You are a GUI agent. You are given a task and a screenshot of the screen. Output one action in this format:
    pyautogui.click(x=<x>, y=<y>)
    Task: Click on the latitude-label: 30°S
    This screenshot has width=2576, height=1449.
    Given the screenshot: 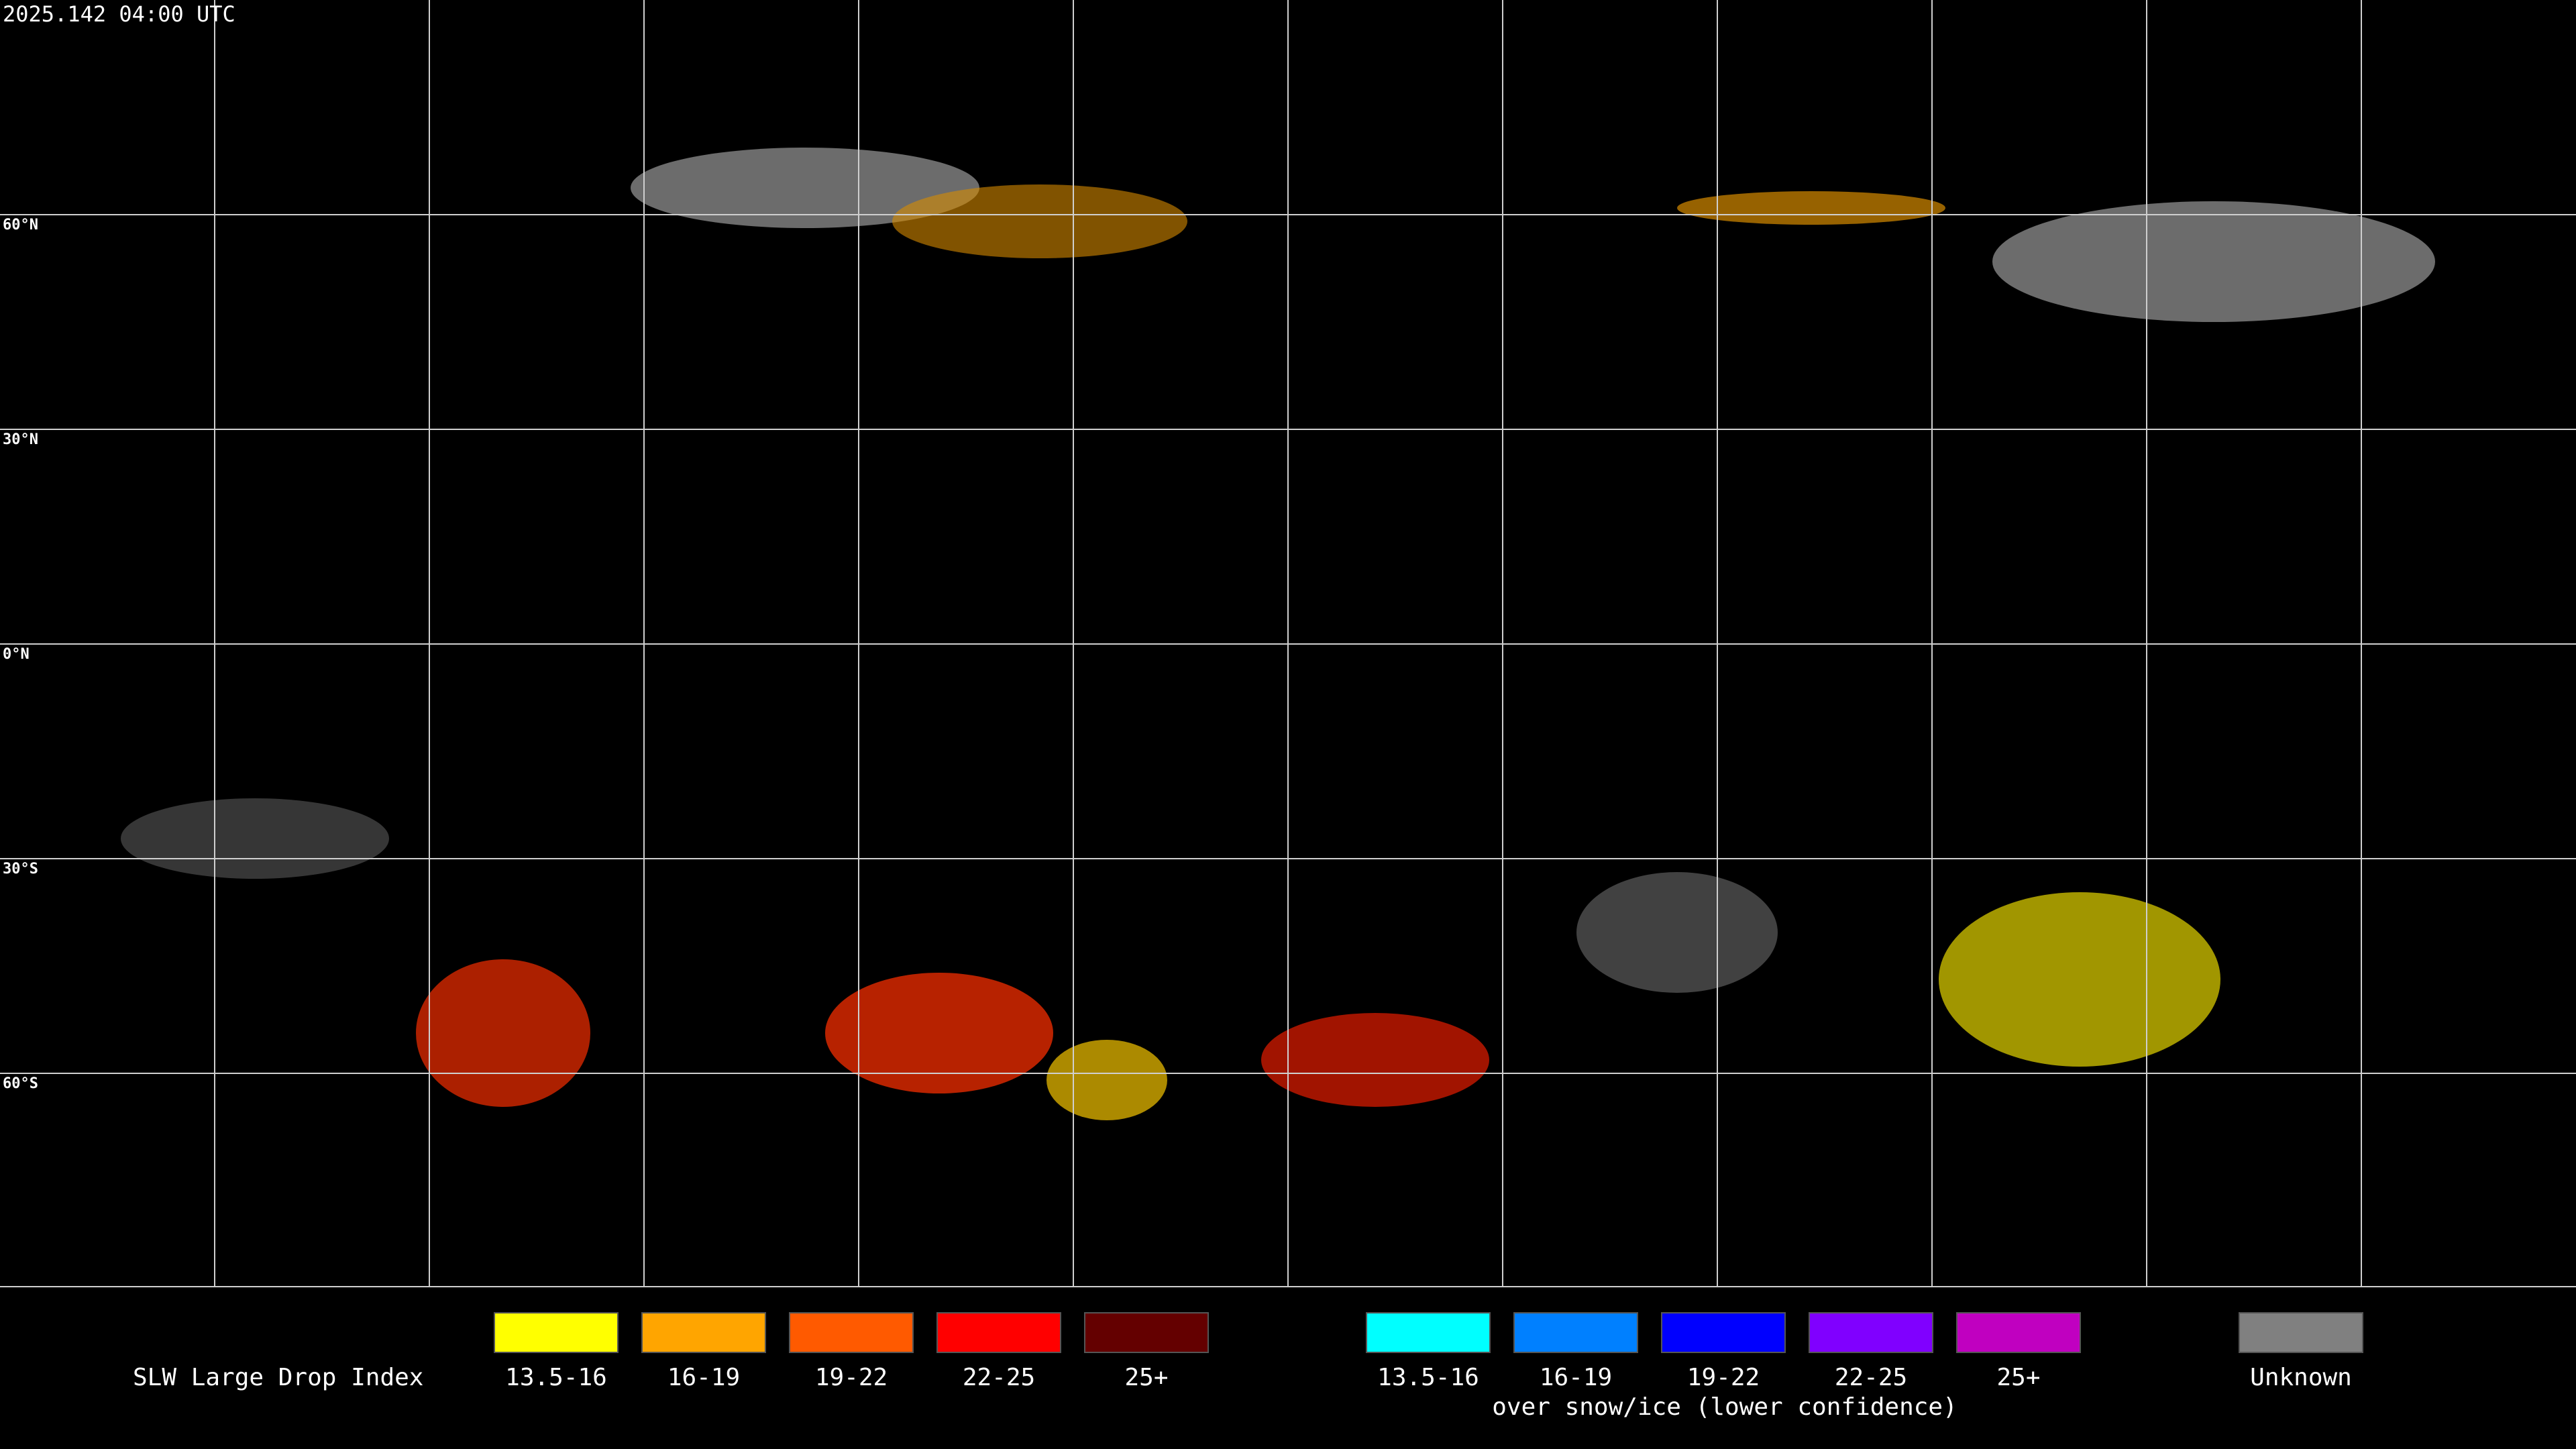 What is the action you would take?
    pyautogui.click(x=20, y=869)
    